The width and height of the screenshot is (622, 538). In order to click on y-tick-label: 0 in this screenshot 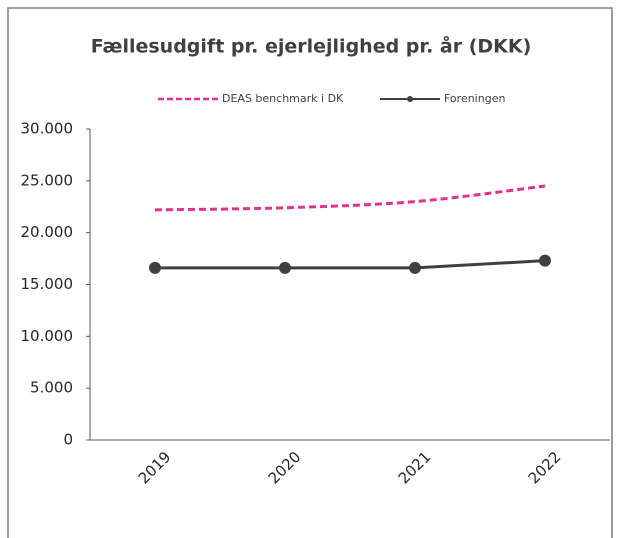, I will do `click(68, 440)`.